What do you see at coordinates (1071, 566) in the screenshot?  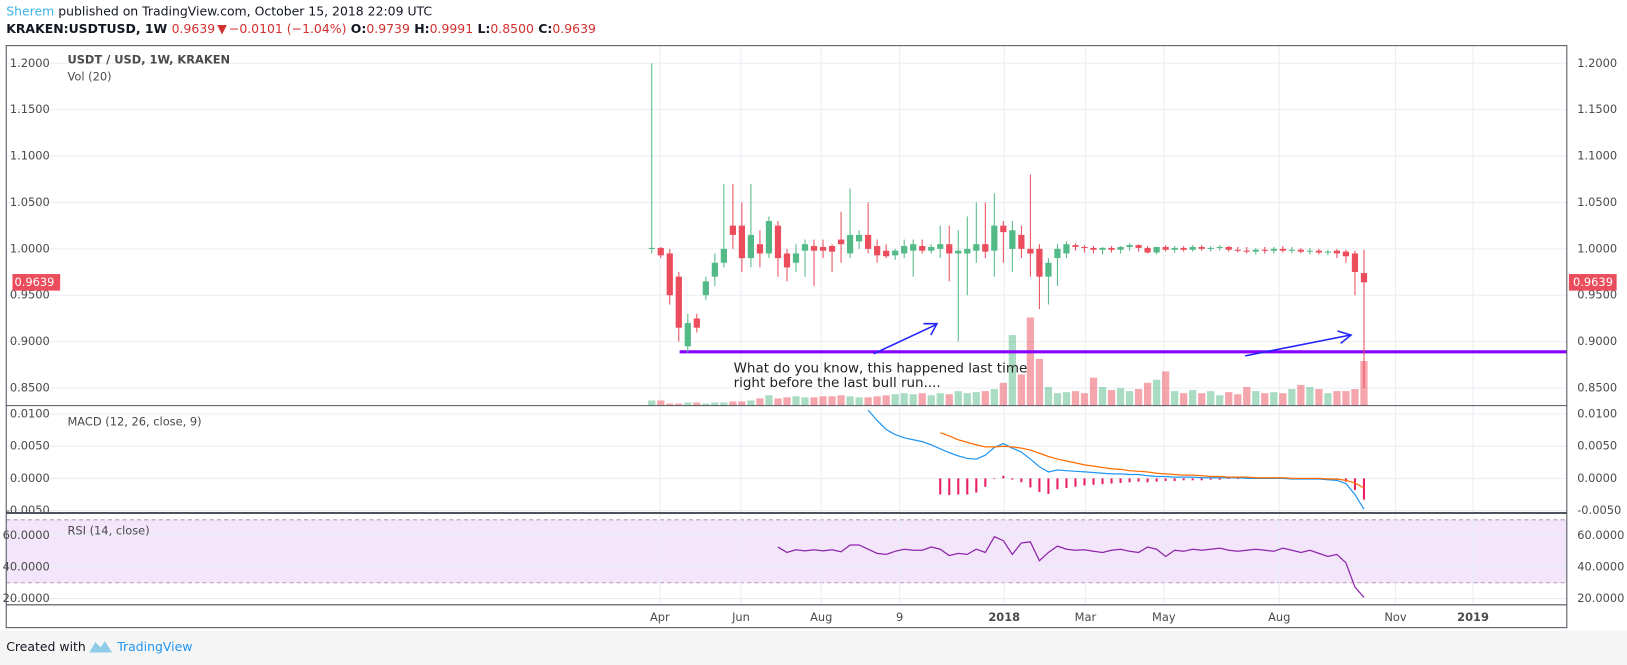 I see `rsi-line` at bounding box center [1071, 566].